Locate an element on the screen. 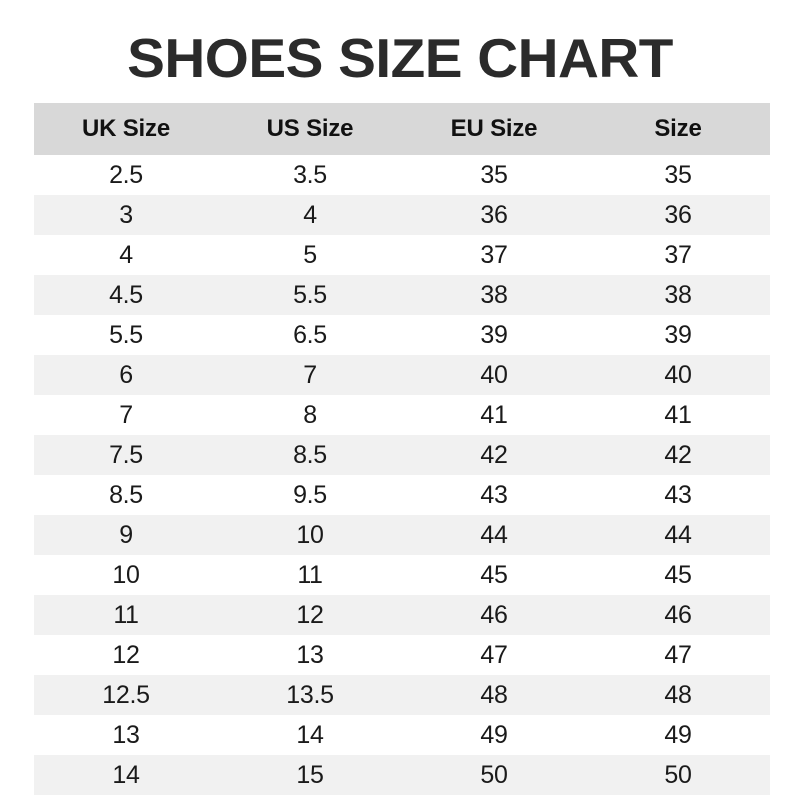 The height and width of the screenshot is (800, 800). table-row: 10 11 45 45 is located at coordinates (402, 575).